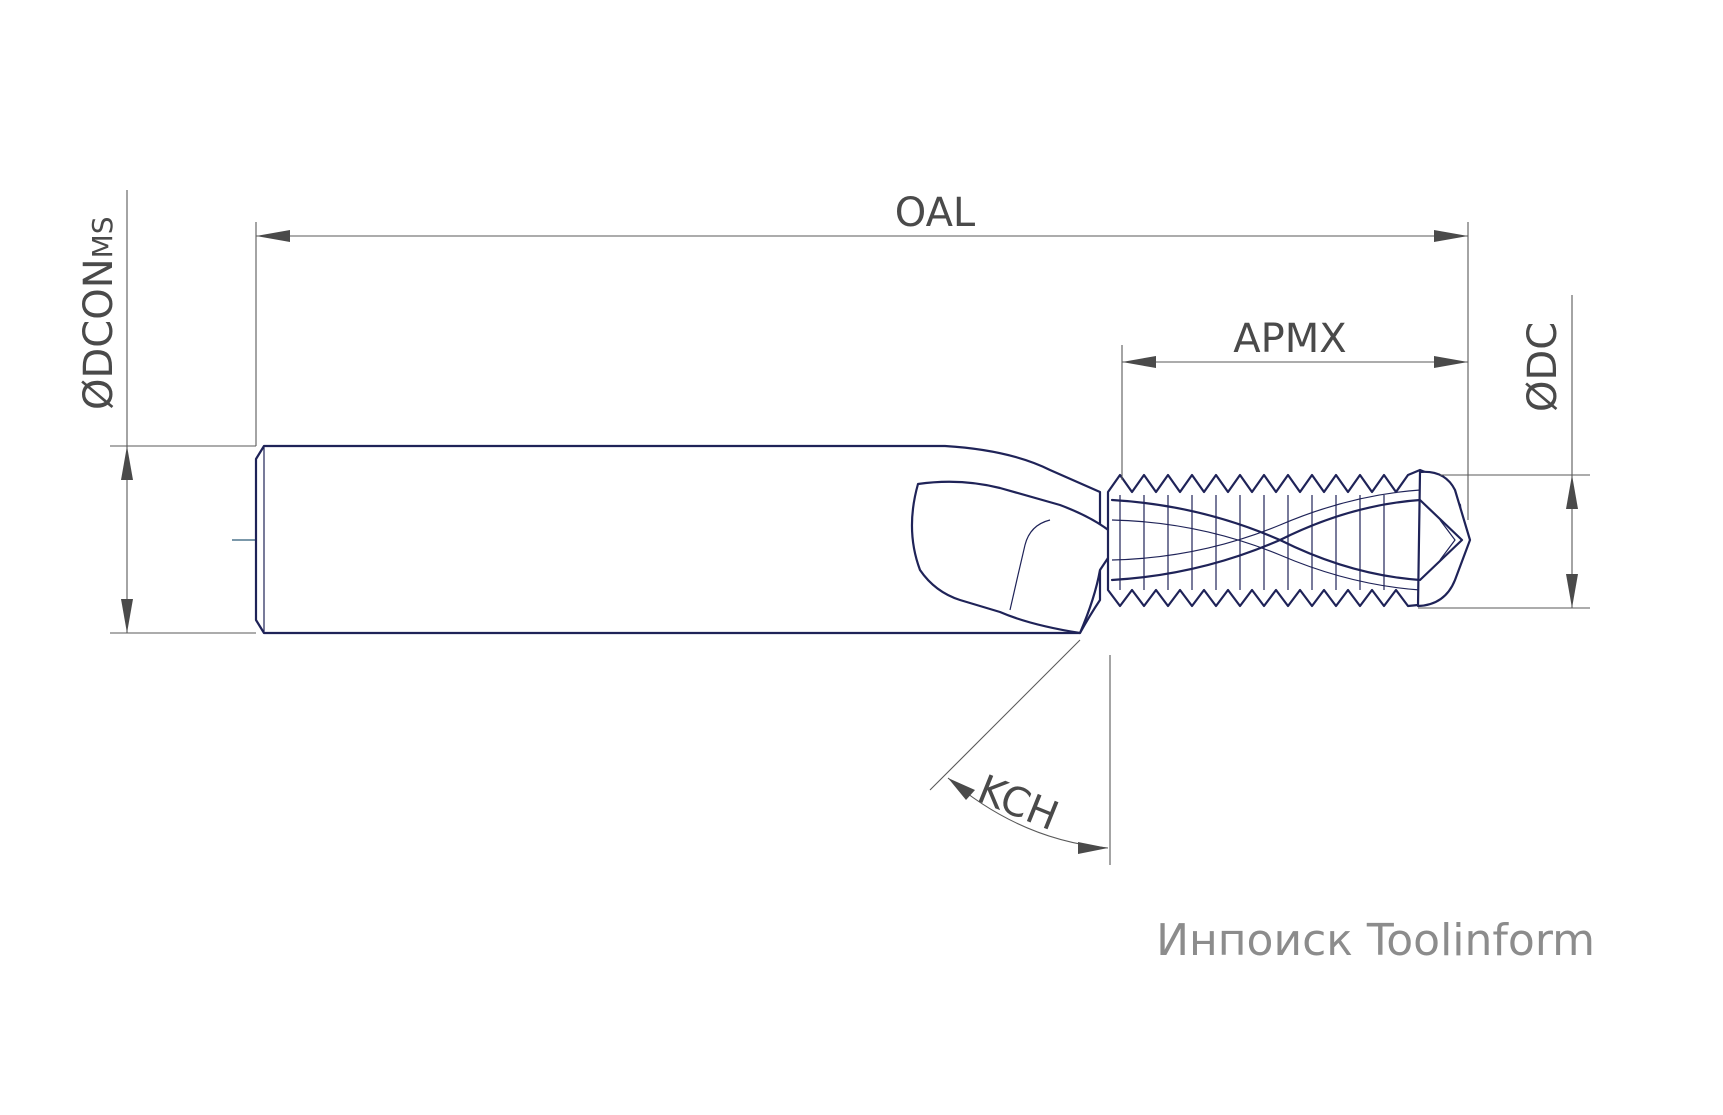 This screenshot has width=1723, height=1115. What do you see at coordinates (1294, 398) in the screenshot?
I see `dimension-apmx: APMX` at bounding box center [1294, 398].